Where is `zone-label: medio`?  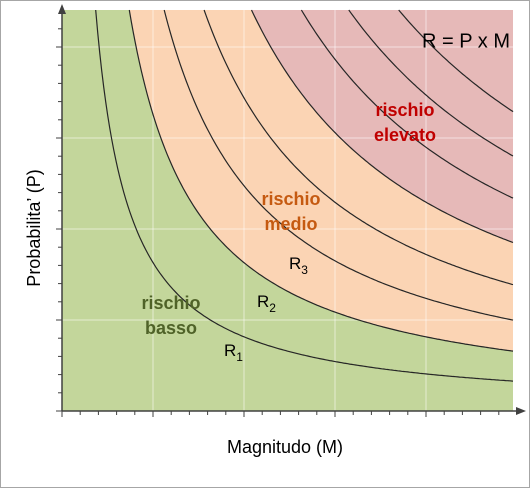 zone-label: medio is located at coordinates (290, 224).